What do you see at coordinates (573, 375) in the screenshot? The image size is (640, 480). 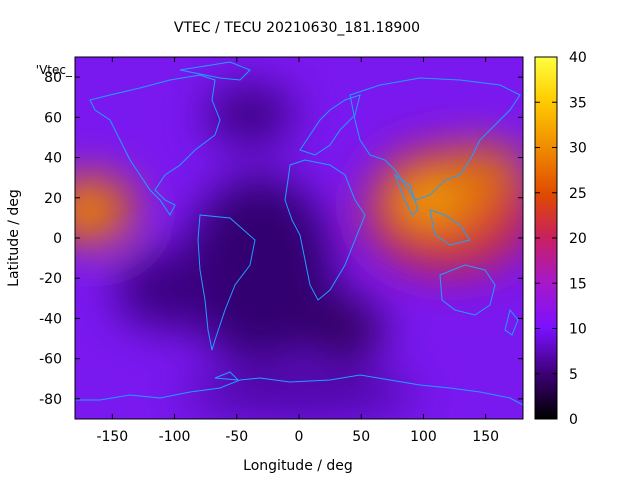 I see `colorbar-tick-label: 5` at bounding box center [573, 375].